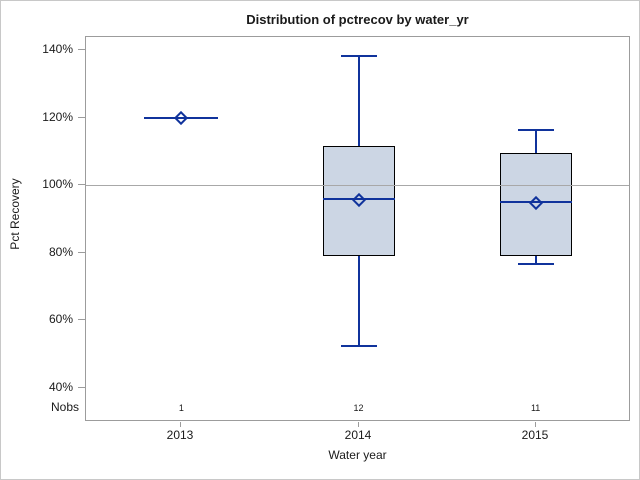 The height and width of the screenshot is (480, 640). I want to click on x-tick-label-2015: 2015, so click(535, 435).